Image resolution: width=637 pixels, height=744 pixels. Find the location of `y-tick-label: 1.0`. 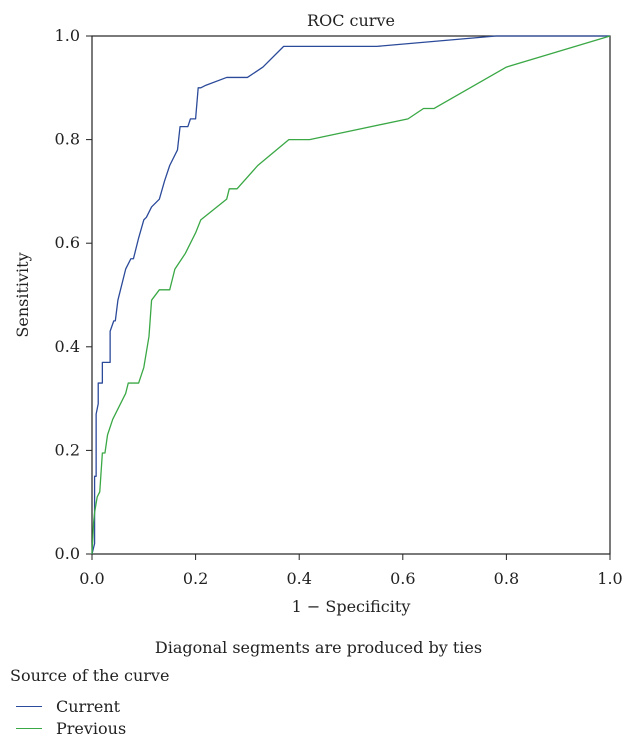

y-tick-label: 1.0 is located at coordinates (67, 35).